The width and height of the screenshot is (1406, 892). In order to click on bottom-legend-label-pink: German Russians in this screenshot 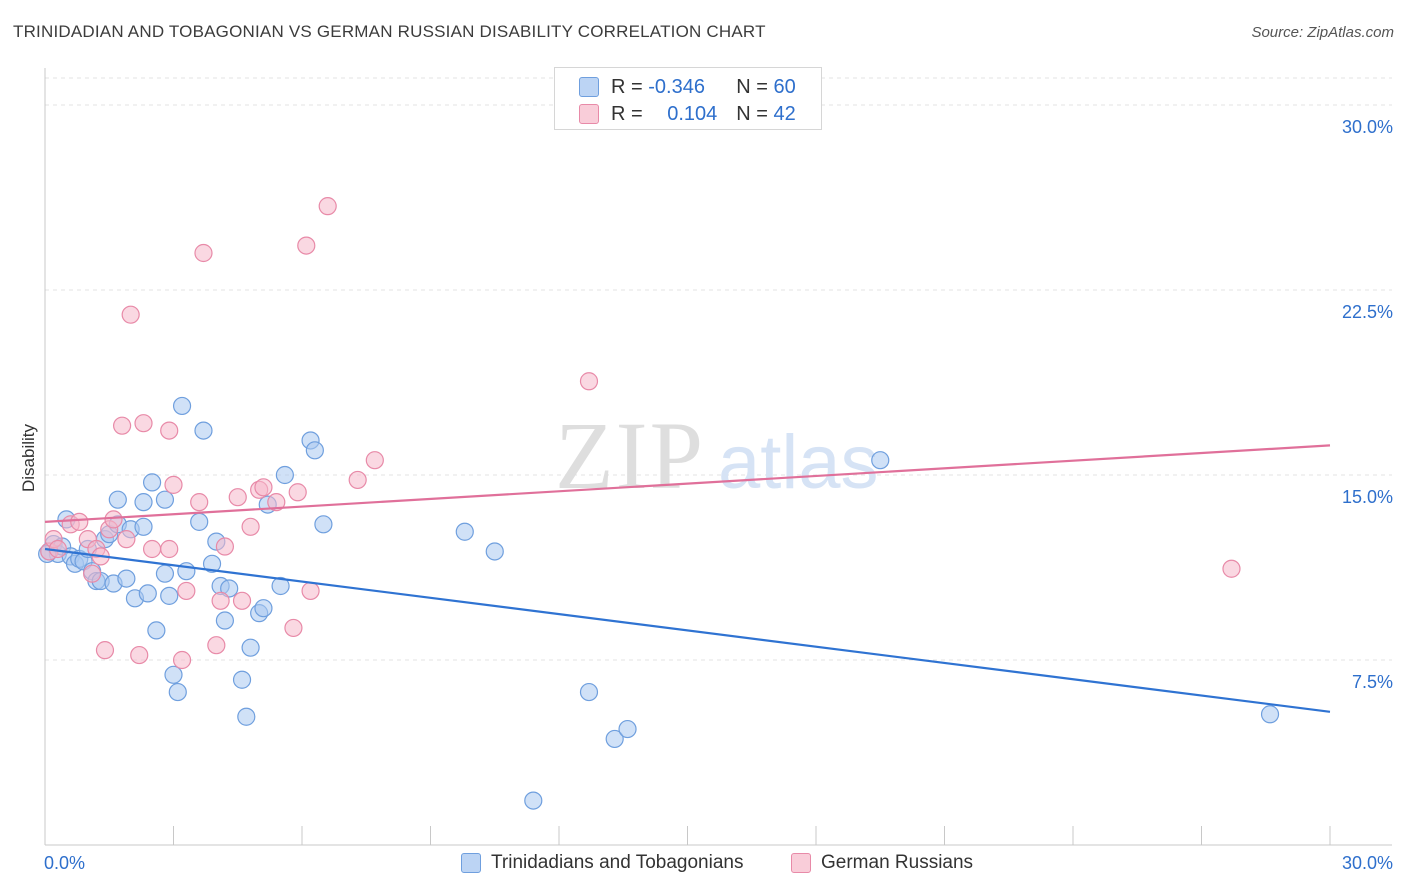, I will do `click(897, 862)`.